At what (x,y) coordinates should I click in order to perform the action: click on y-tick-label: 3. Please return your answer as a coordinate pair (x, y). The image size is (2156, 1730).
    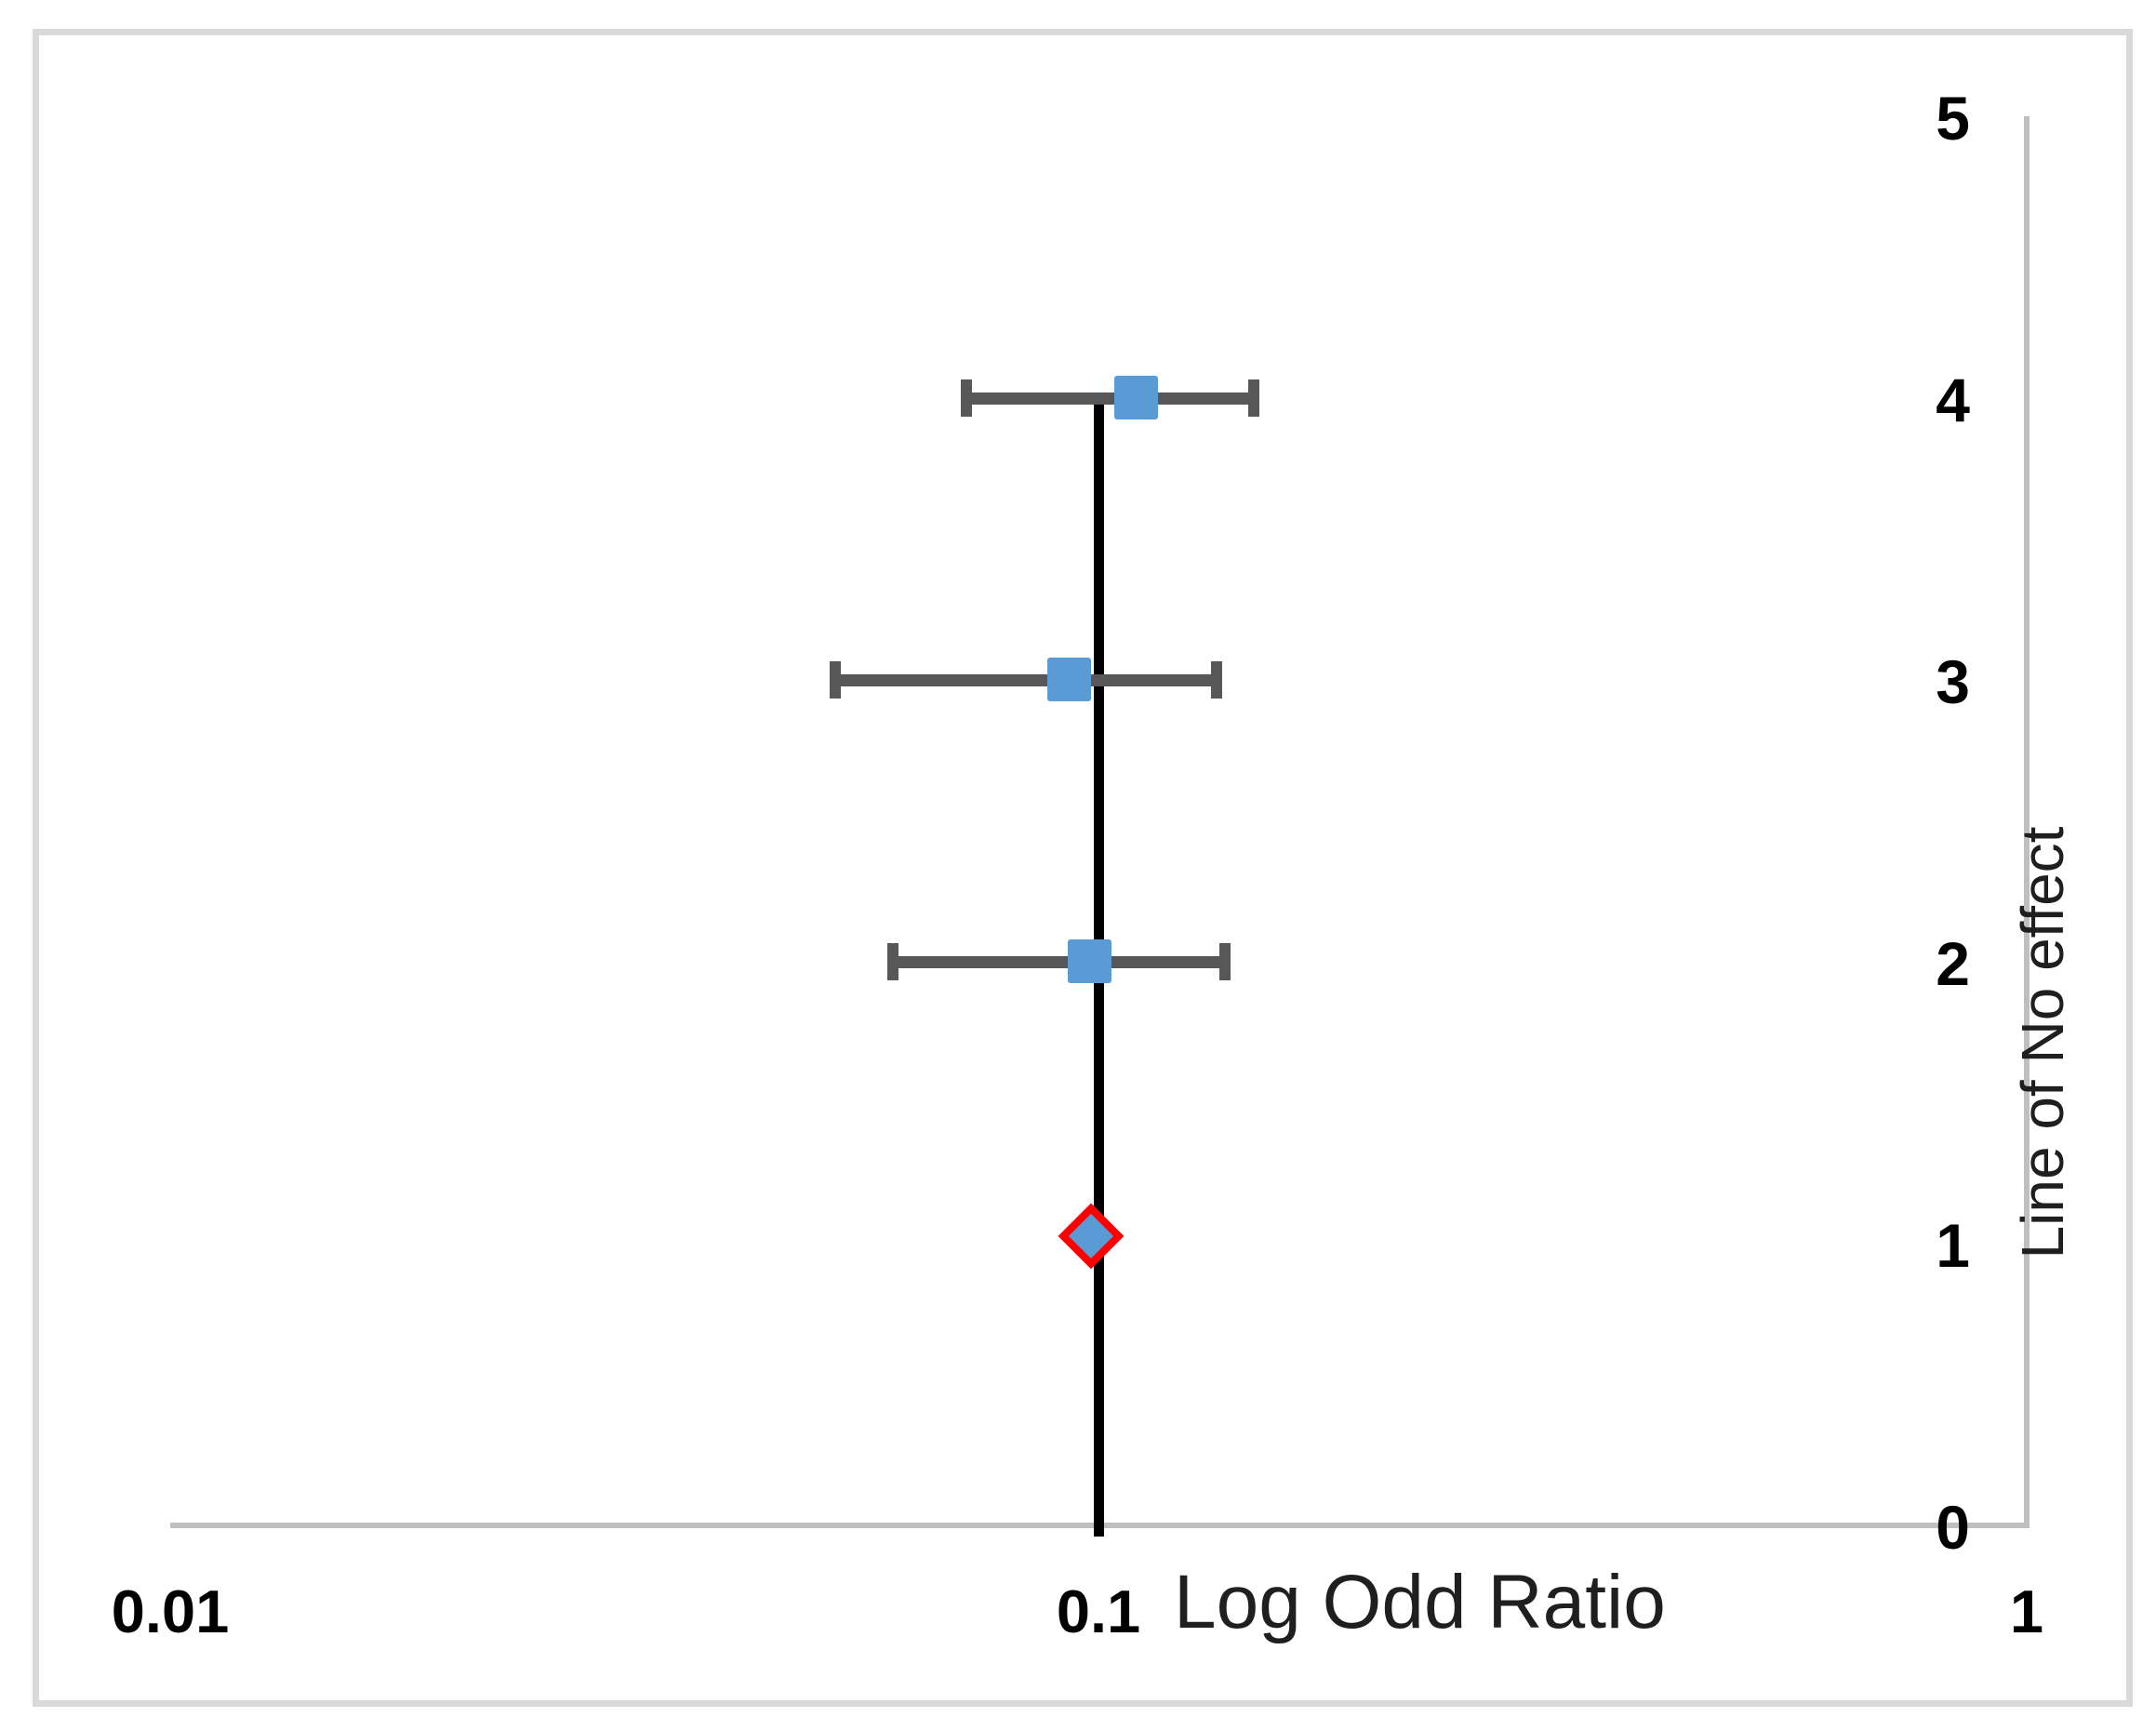
    Looking at the image, I should click on (1953, 681).